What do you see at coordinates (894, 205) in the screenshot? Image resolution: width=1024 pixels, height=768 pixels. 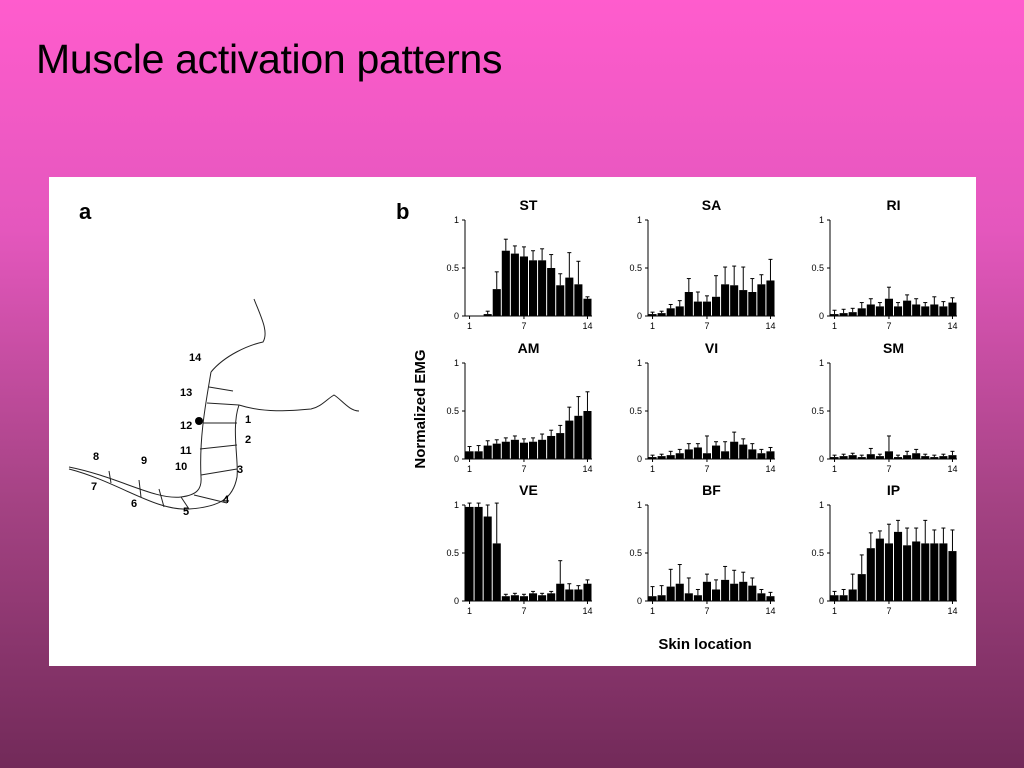 I see `chart-title: RI` at bounding box center [894, 205].